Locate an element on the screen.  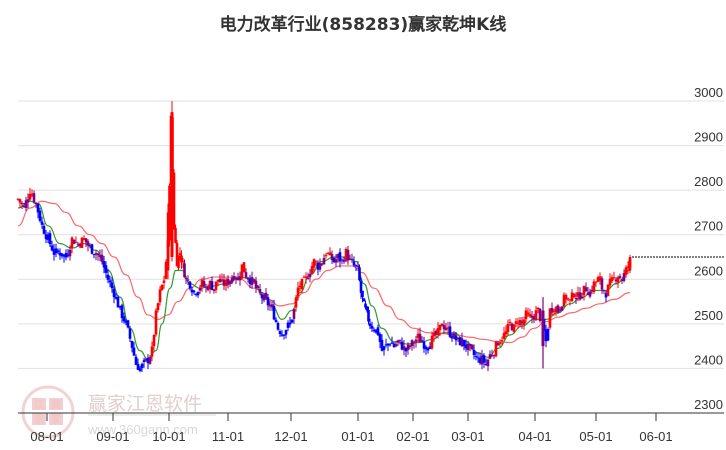
seal-char-3: 恩 is located at coordinates (39, 420).